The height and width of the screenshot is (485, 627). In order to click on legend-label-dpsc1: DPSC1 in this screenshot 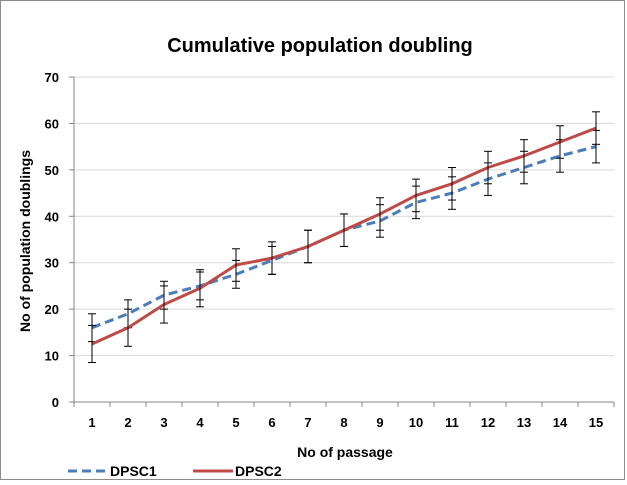, I will do `click(133, 471)`.